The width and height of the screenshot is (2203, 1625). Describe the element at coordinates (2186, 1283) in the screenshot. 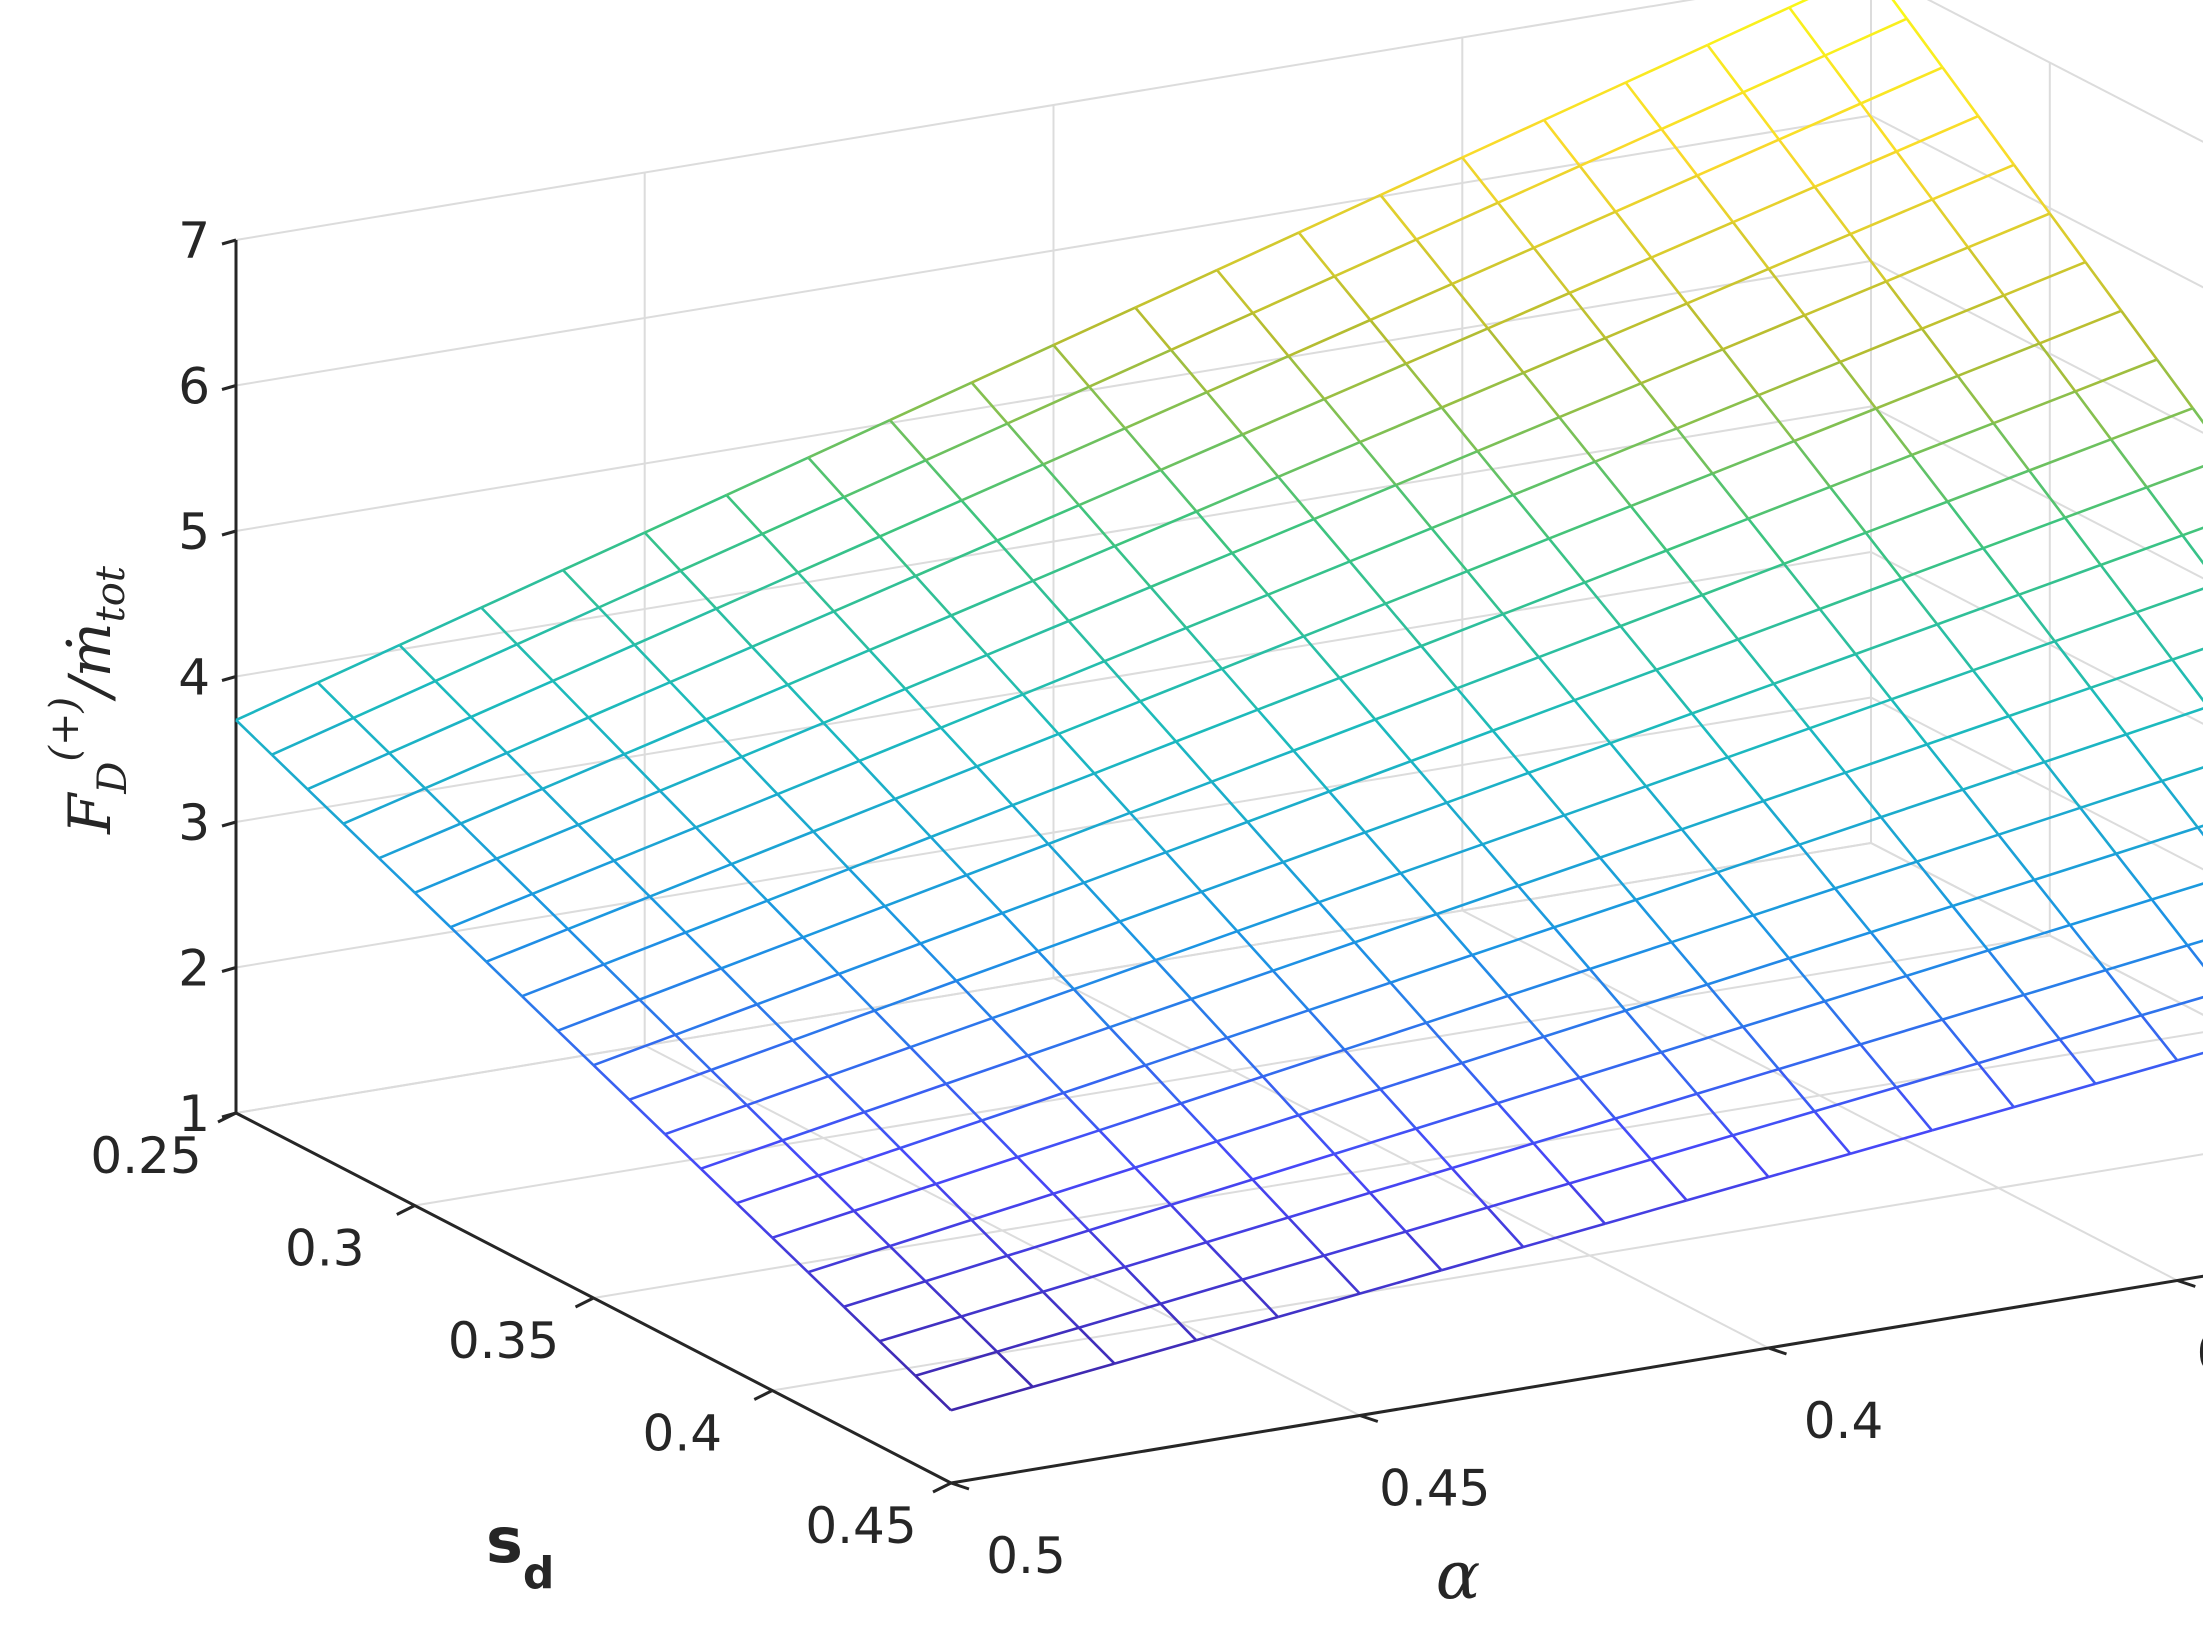

I see `x-tick-mark` at that location.